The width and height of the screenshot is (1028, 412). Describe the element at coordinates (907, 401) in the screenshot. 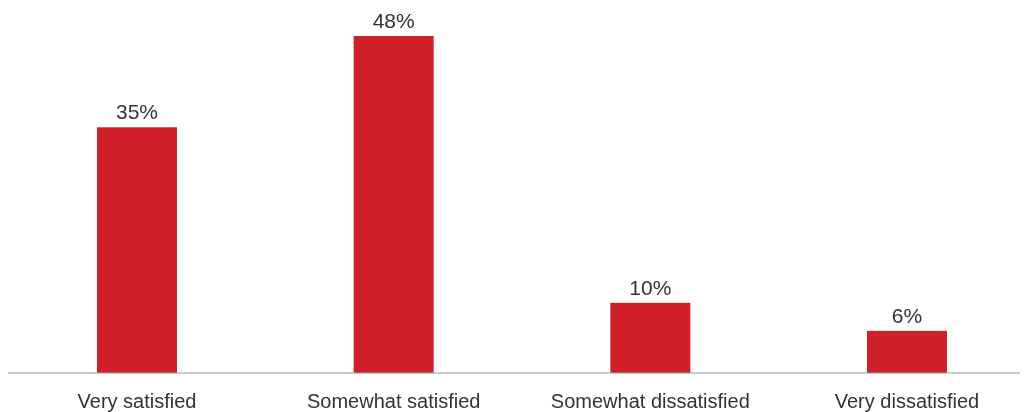

I see `x-tick-label: Very dissatisfied` at that location.